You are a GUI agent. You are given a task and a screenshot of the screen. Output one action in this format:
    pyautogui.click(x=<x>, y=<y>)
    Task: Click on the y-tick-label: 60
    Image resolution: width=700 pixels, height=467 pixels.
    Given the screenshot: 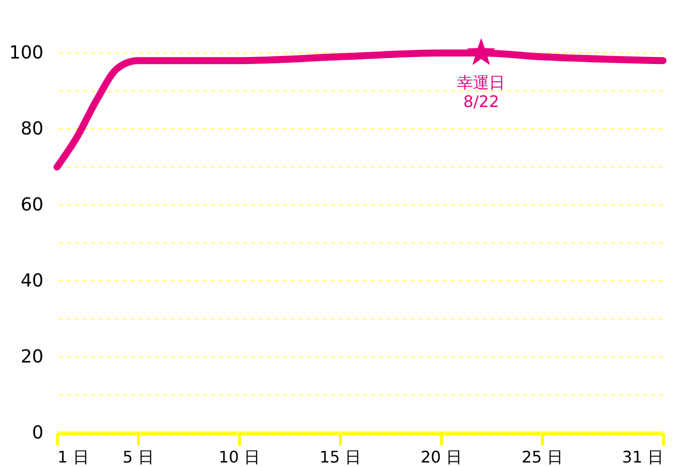 What is the action you would take?
    pyautogui.click(x=32, y=205)
    